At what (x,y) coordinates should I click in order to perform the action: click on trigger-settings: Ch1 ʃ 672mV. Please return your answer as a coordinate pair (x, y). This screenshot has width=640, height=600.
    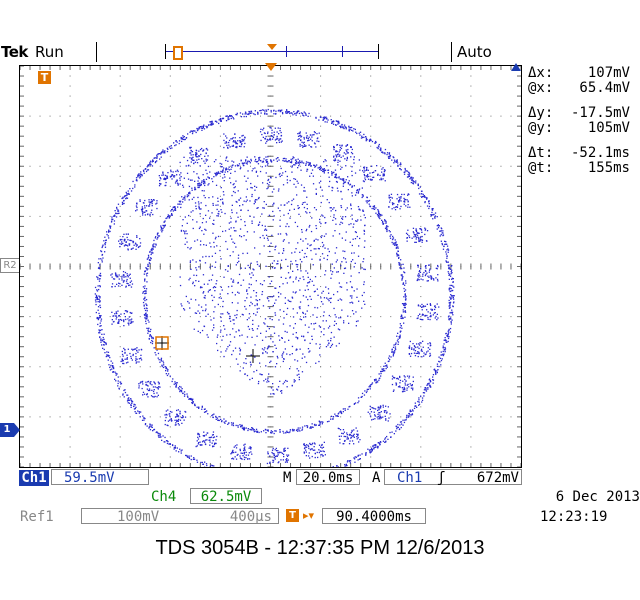
    Looking at the image, I should click on (453, 477).